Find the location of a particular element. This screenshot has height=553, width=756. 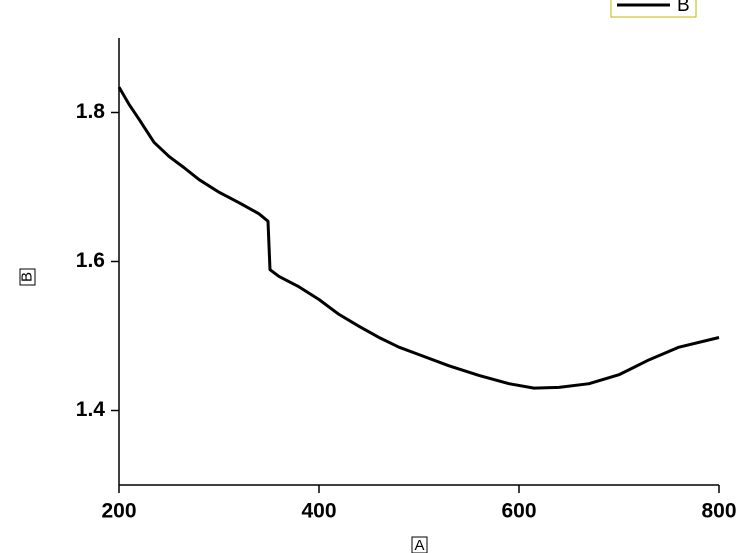

x-tick-label: 400 is located at coordinates (318, 511).